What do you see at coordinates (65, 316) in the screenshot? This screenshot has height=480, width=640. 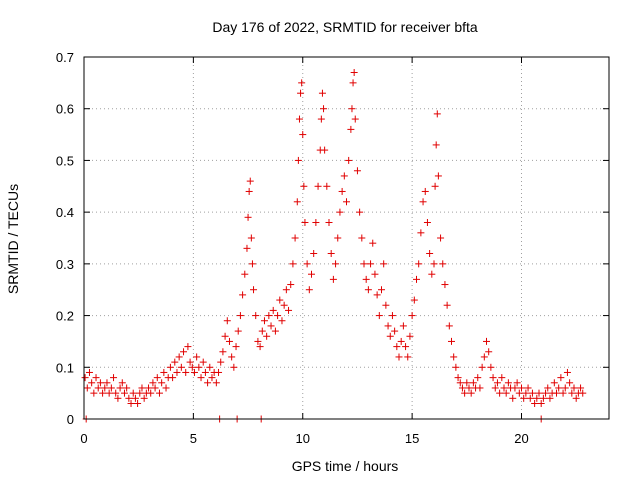 I see `y-tick-label: 0.2` at bounding box center [65, 316].